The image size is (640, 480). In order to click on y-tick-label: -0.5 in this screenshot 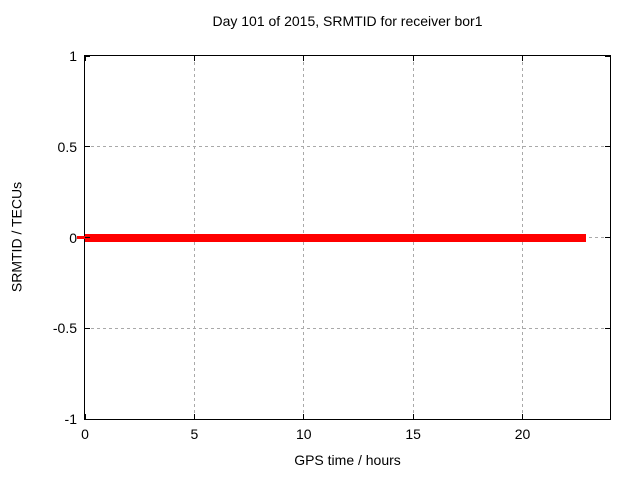, I will do `click(64, 328)`.